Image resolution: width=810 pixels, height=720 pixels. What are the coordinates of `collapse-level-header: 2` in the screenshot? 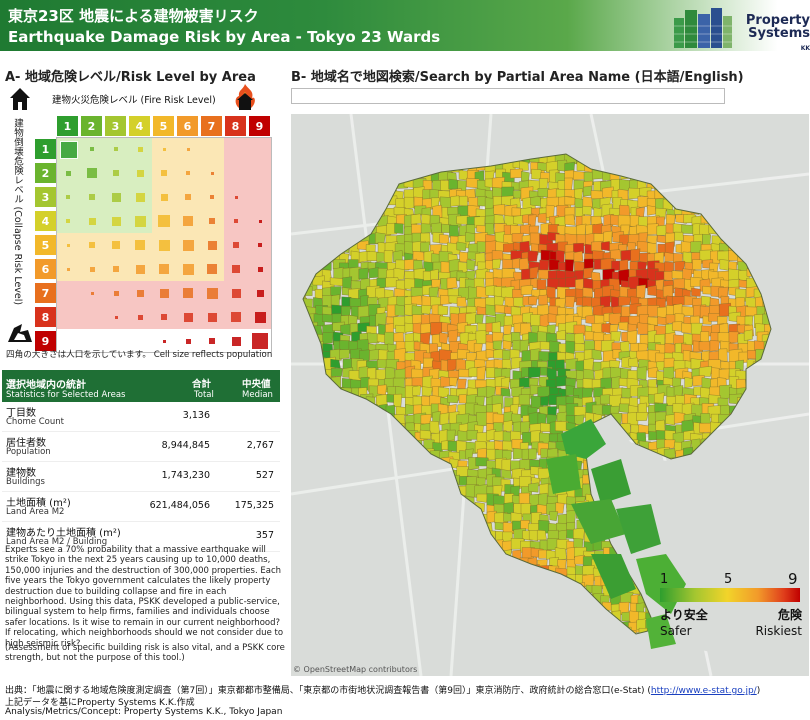 It's located at (45, 173).